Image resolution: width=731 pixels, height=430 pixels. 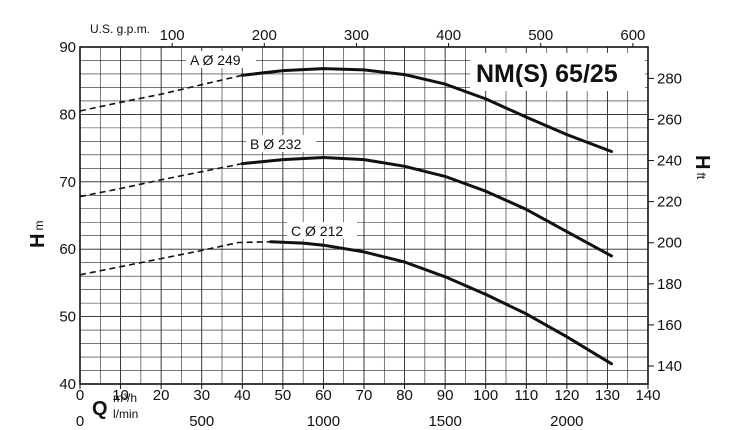 I want to click on y-tick-label: 80, so click(x=67, y=114).